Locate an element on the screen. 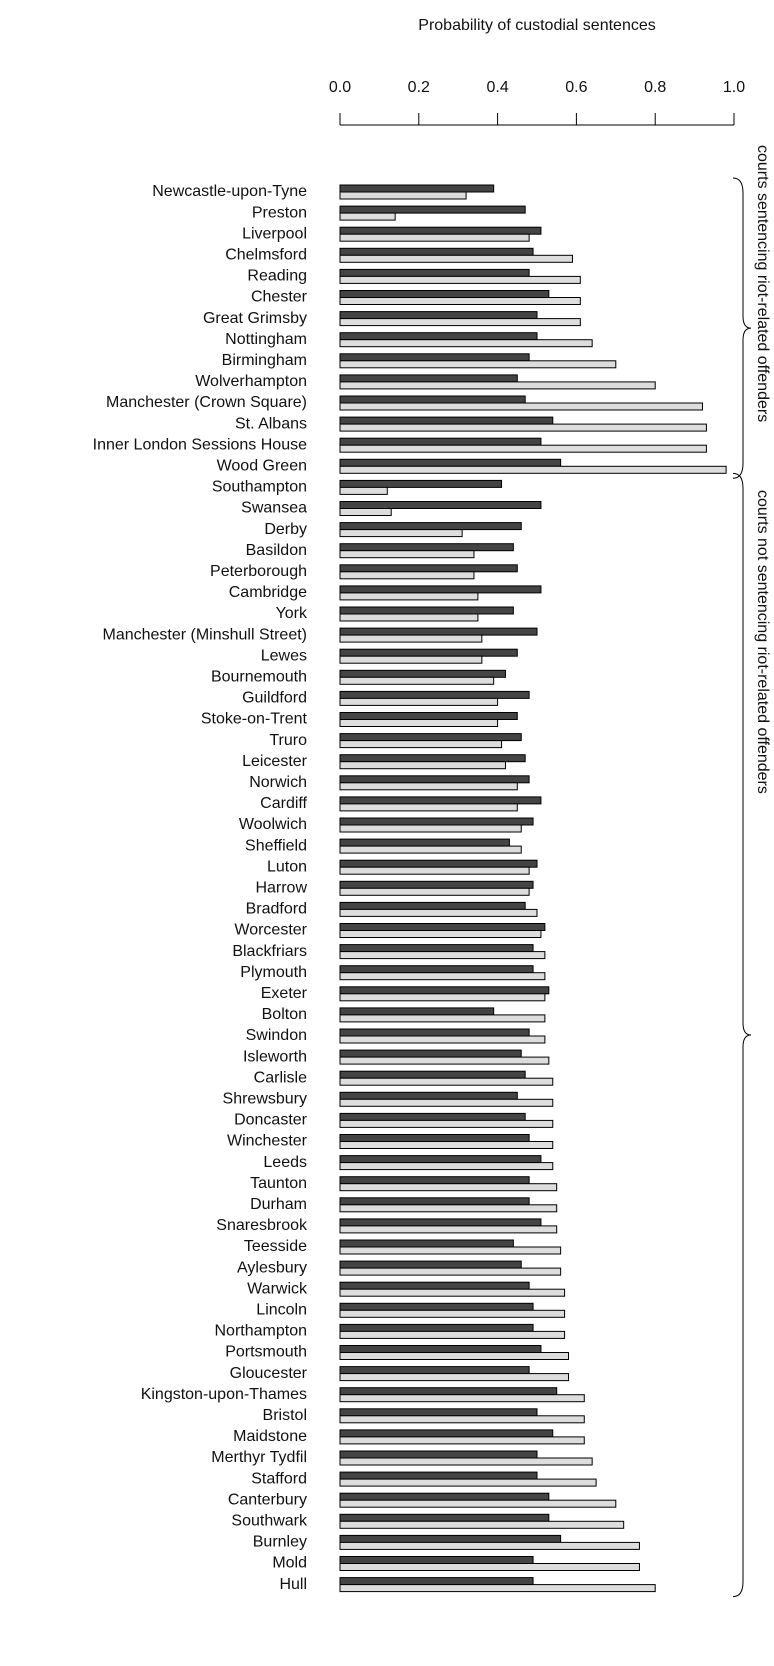 Image resolution: width=774 pixels, height=1666 pixels. y-tick-label: Taunton is located at coordinates (278, 1183).